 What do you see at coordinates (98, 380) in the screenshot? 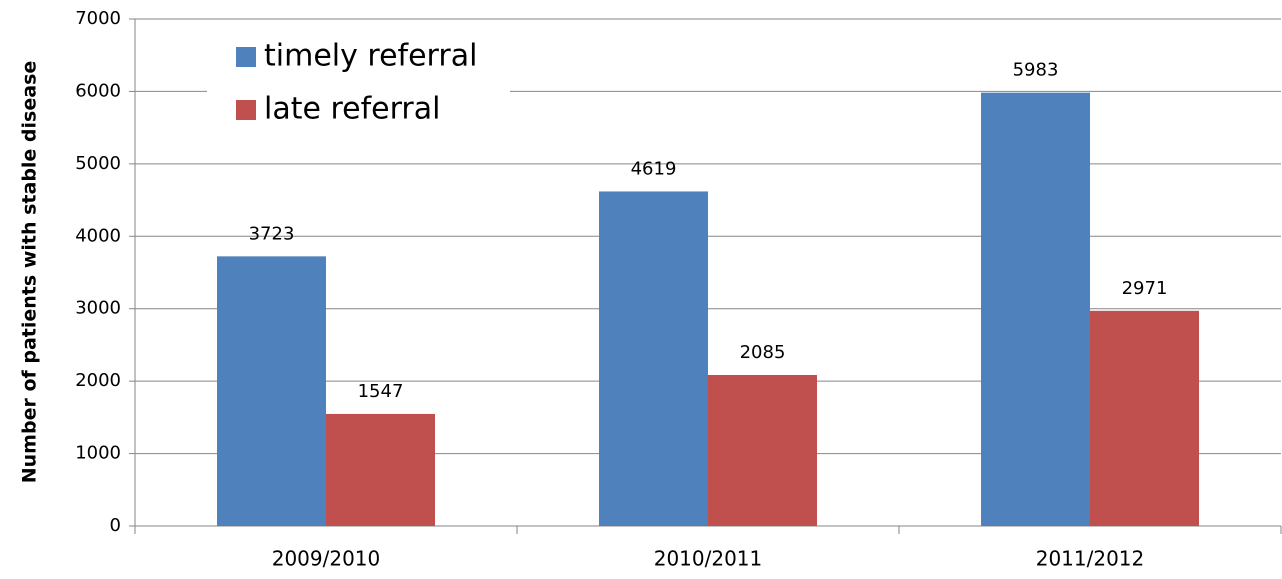
I see `y-tick-label: 2000` at bounding box center [98, 380].